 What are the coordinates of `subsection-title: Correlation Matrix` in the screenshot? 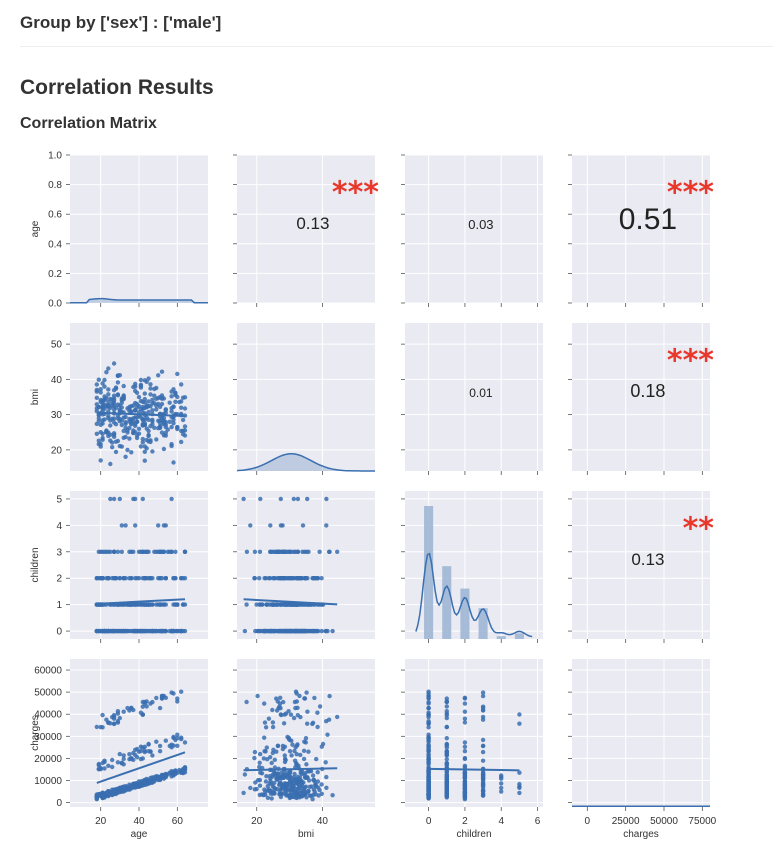 It's located at (88, 123).